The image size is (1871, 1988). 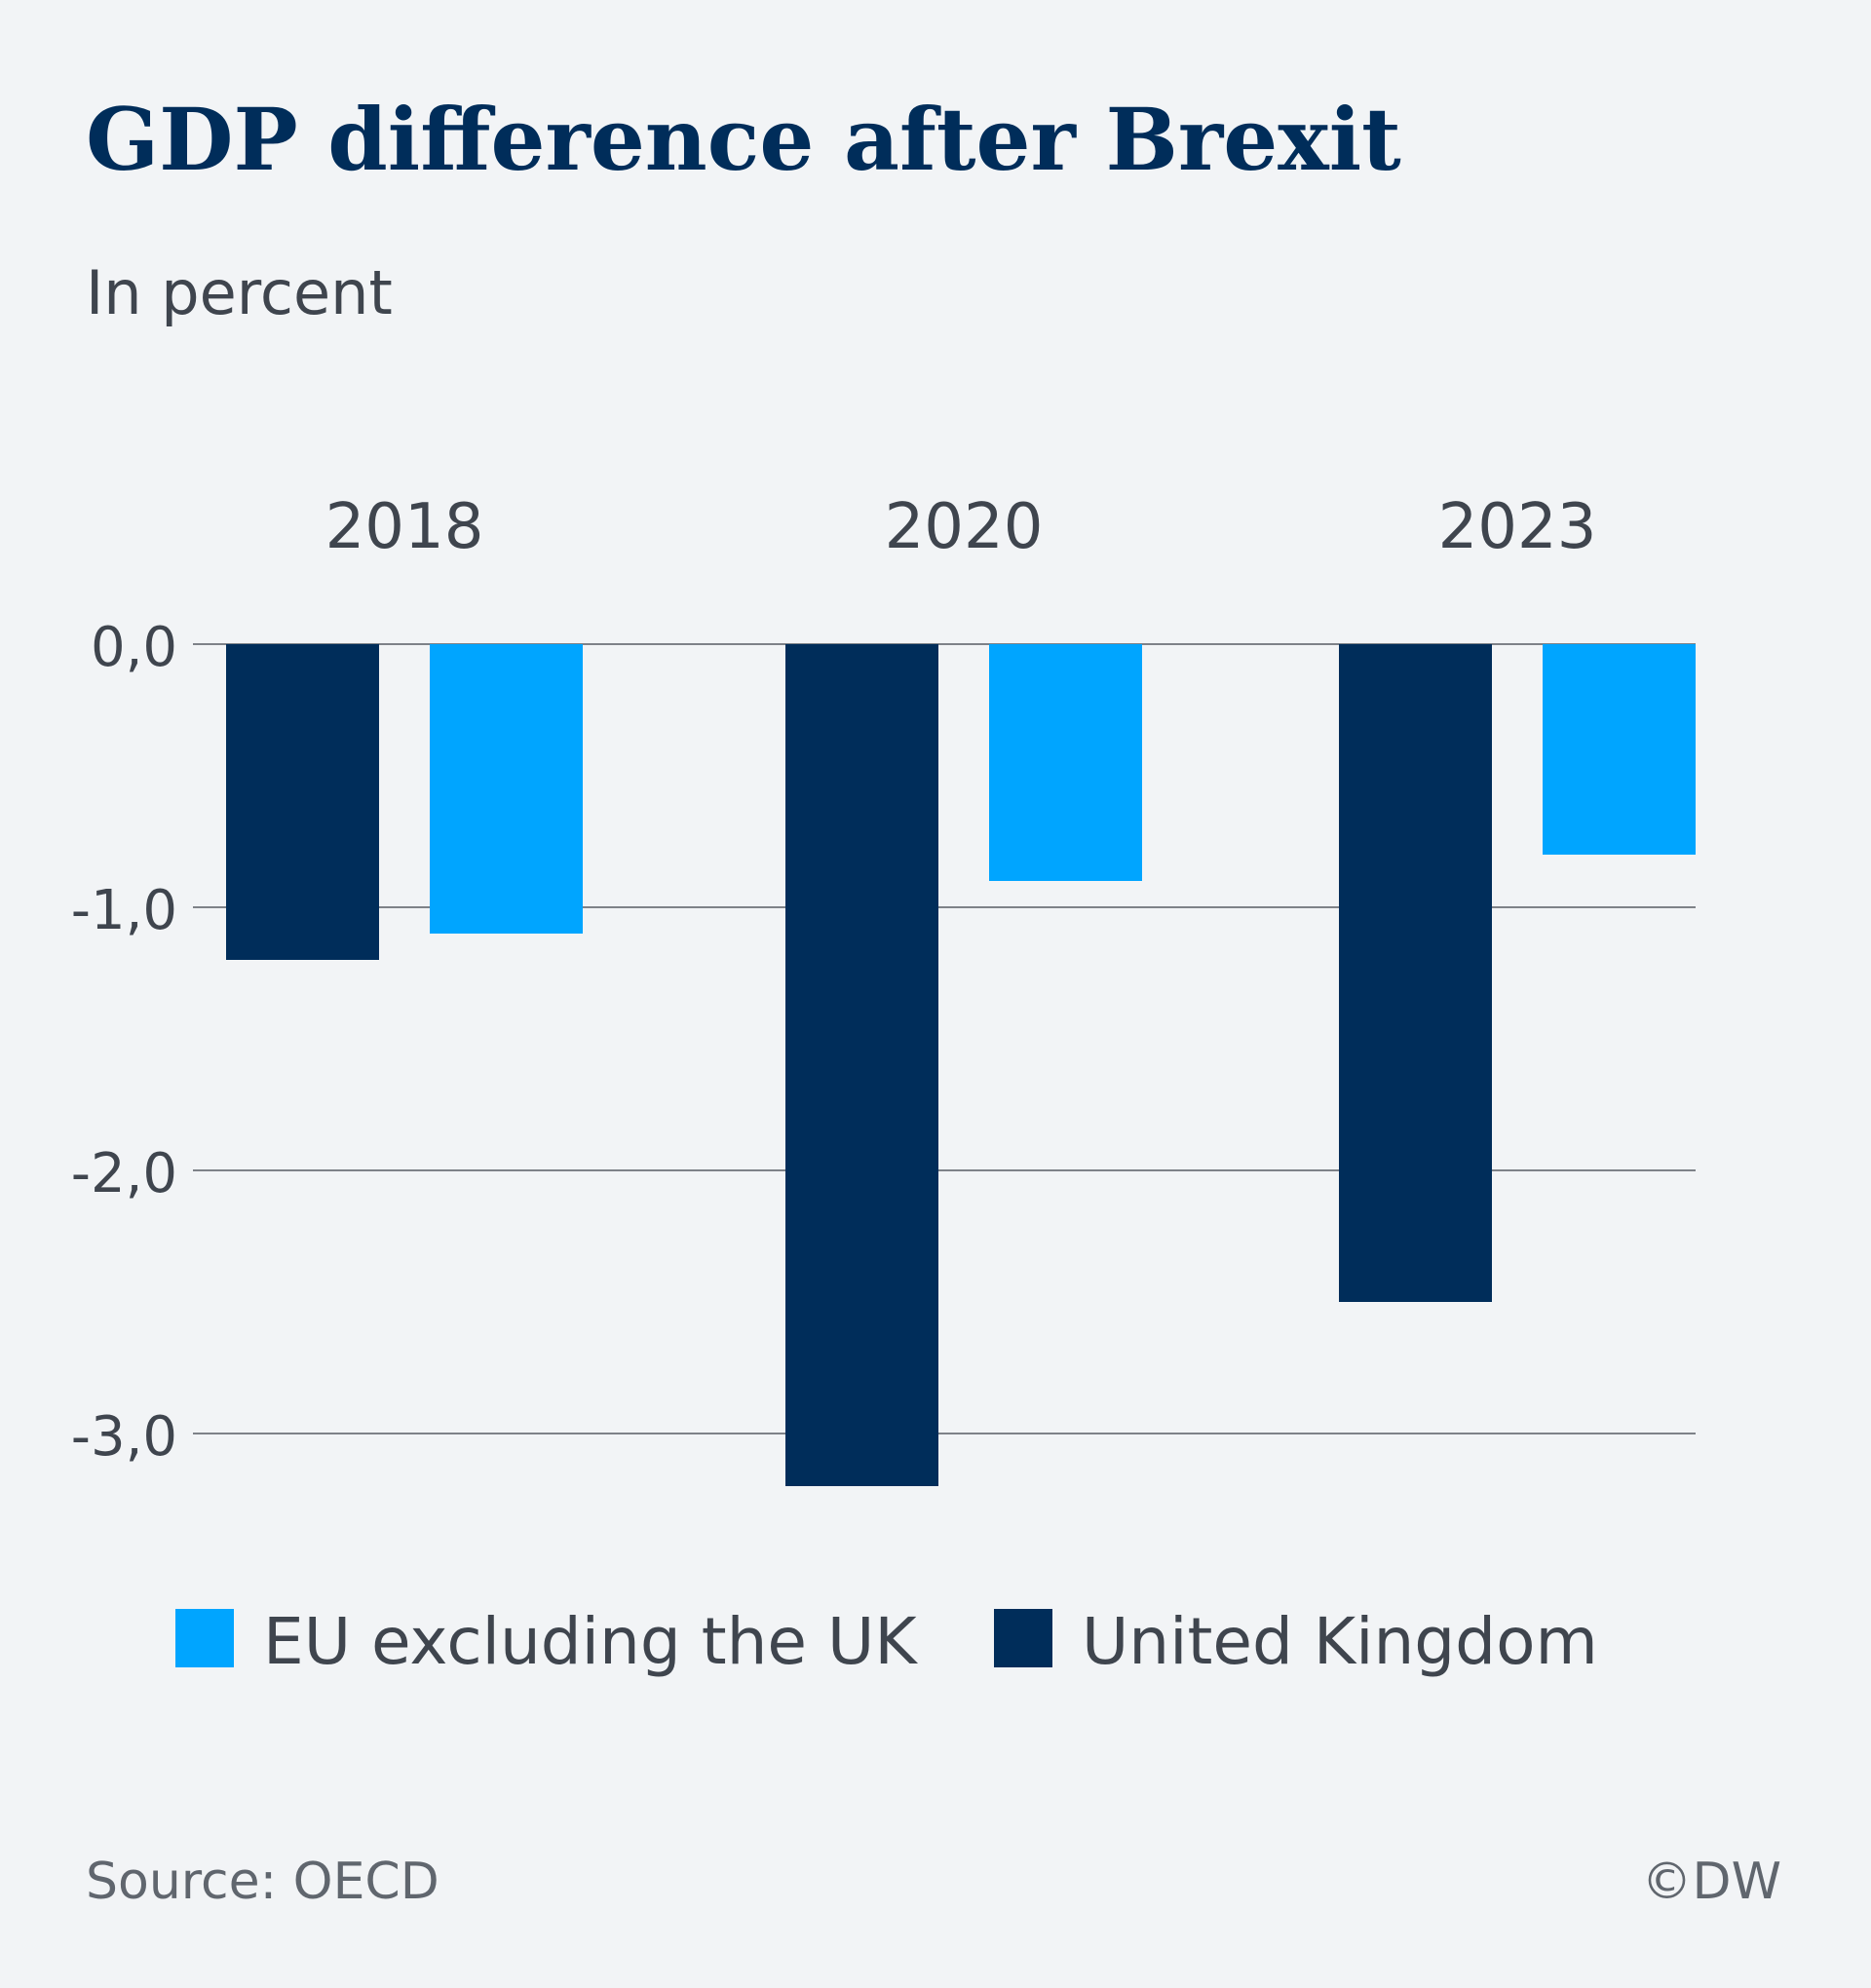 I want to click on y-tick-label: -3,0, so click(x=124, y=1437).